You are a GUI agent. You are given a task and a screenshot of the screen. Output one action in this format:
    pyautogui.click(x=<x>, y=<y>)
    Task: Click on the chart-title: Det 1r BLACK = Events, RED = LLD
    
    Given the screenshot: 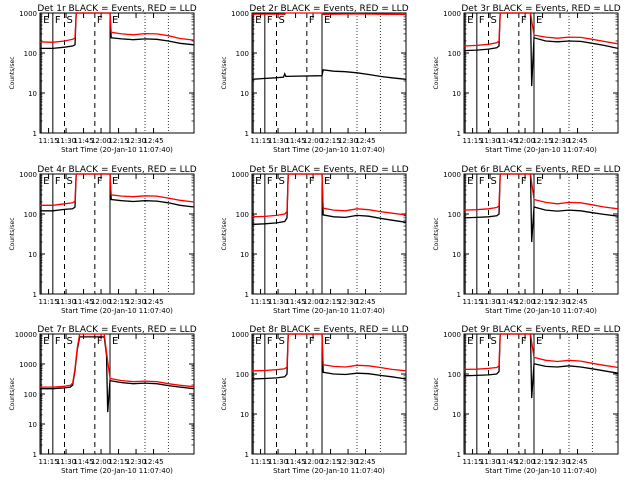 What is the action you would take?
    pyautogui.click(x=116, y=9)
    